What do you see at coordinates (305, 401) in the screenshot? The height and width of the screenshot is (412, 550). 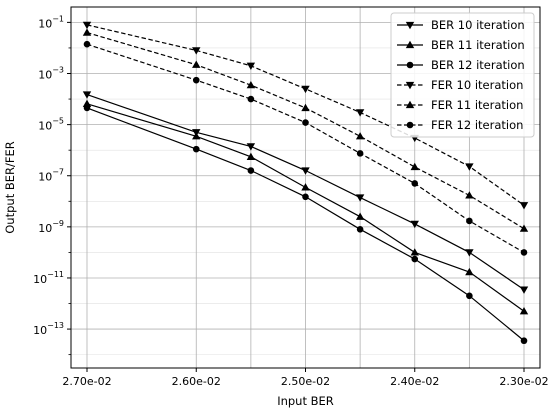 I see `x-axis-label: Input BER` at bounding box center [305, 401].